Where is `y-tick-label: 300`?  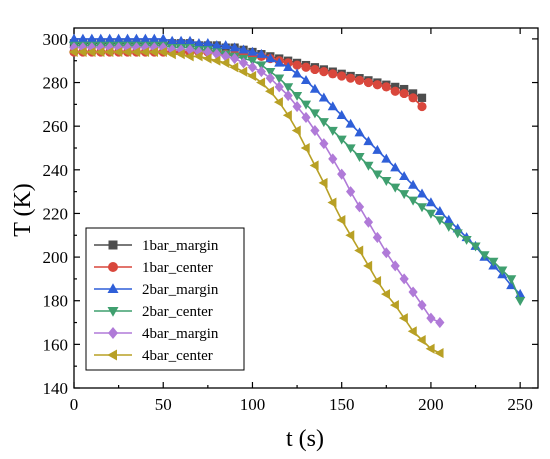
y-tick-label: 300 is located at coordinates (56, 39).